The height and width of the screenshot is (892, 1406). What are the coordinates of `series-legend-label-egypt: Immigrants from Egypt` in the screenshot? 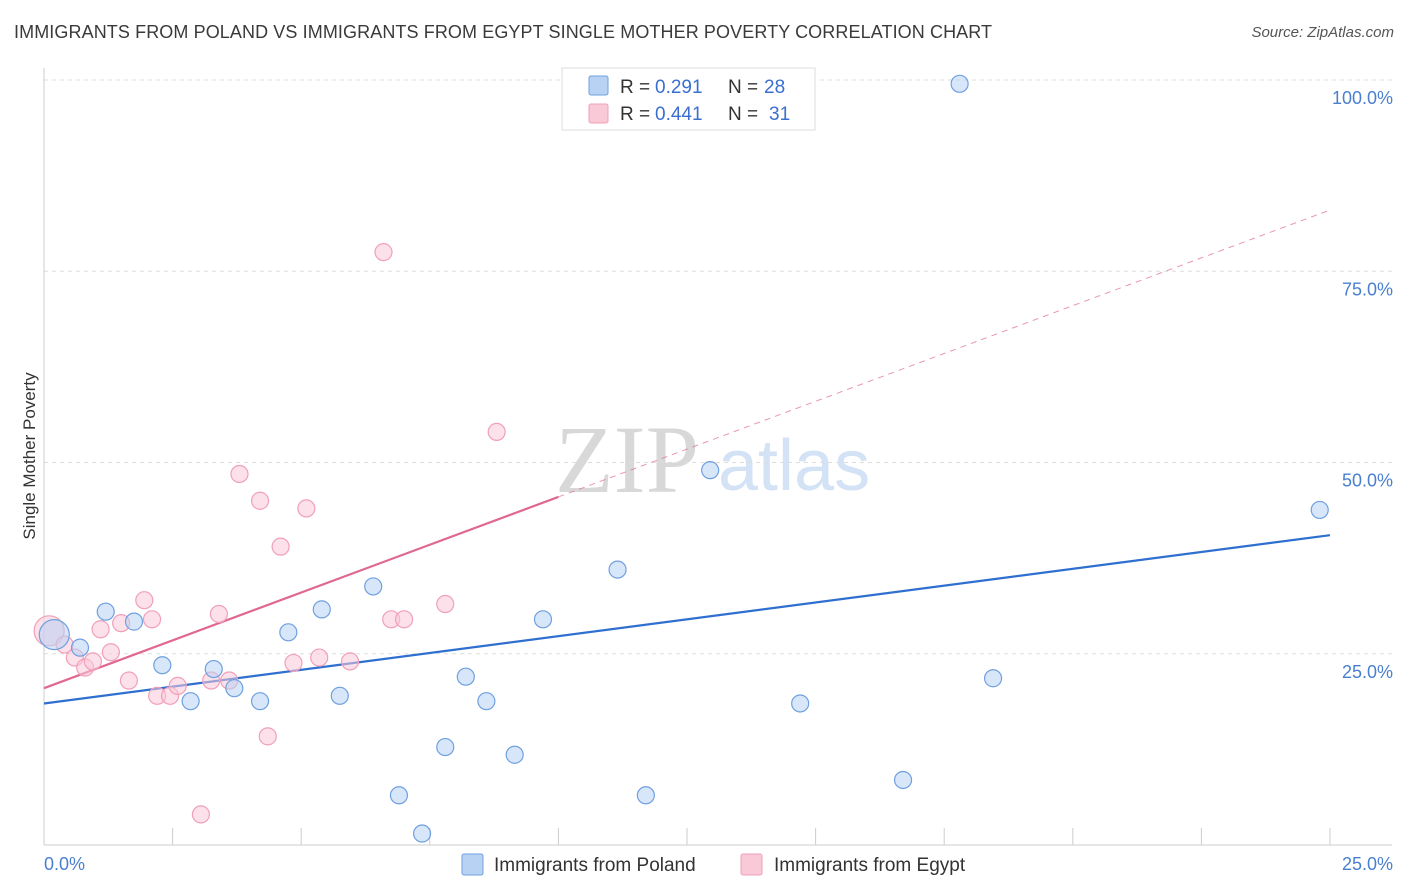 It's located at (870, 865).